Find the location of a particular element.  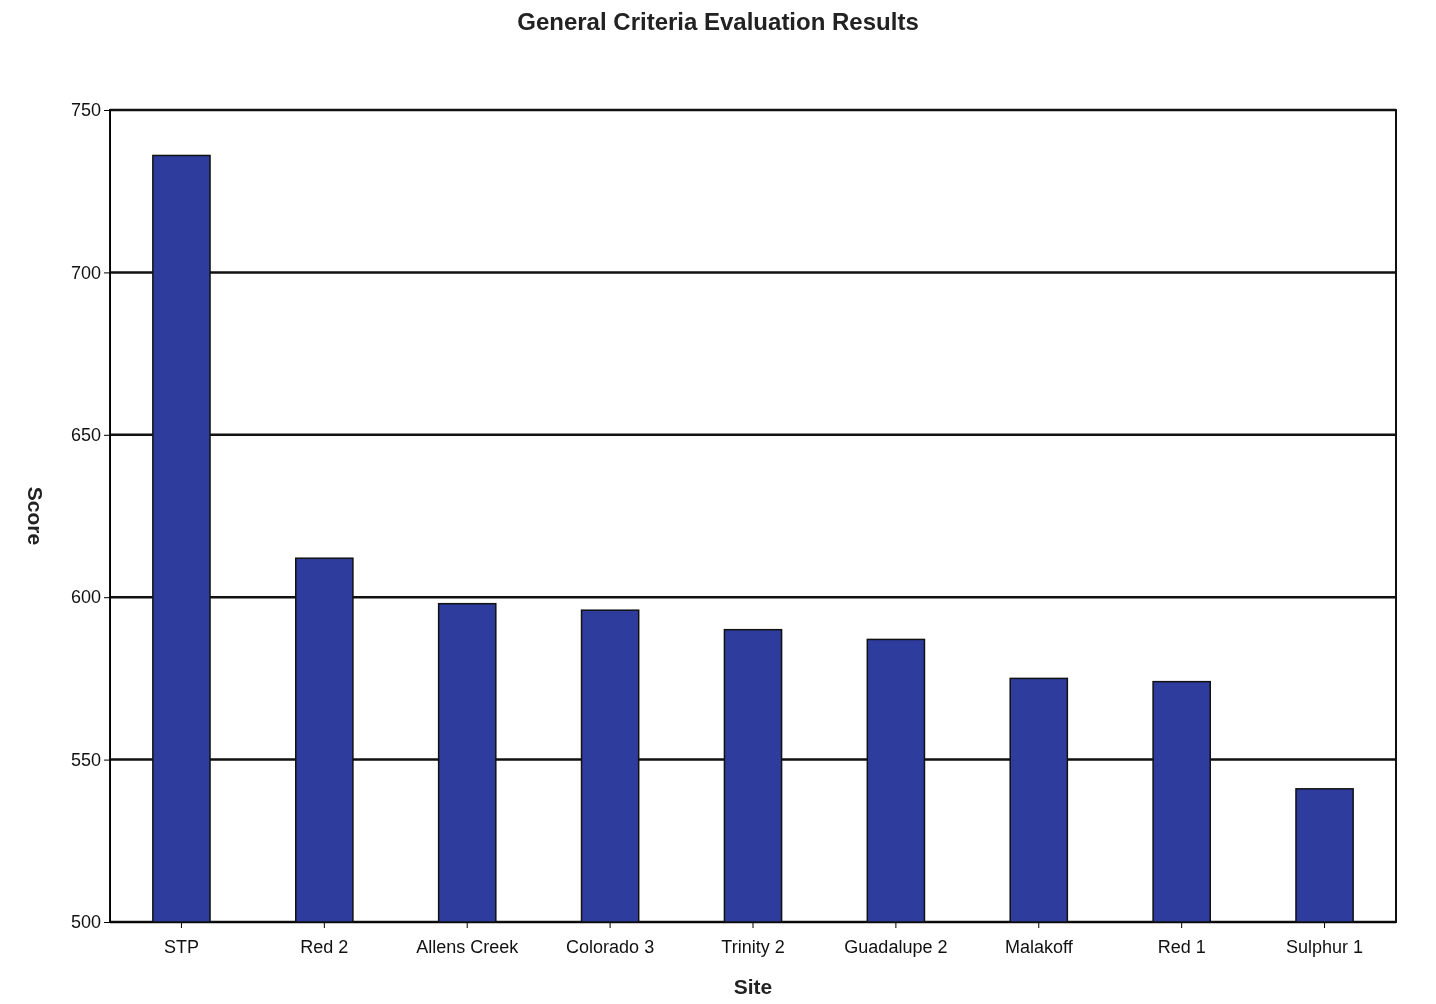

y-tick-label: 550 is located at coordinates (85, 759).